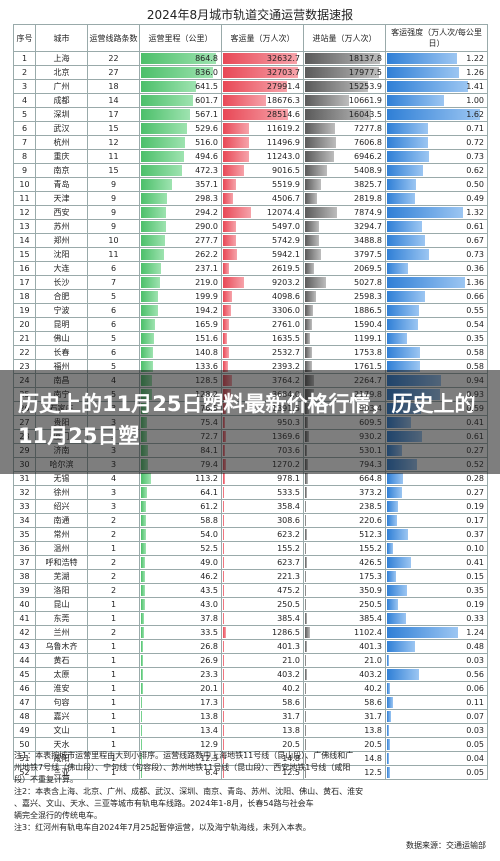  I want to click on city-name: 徐州, so click(61, 492).